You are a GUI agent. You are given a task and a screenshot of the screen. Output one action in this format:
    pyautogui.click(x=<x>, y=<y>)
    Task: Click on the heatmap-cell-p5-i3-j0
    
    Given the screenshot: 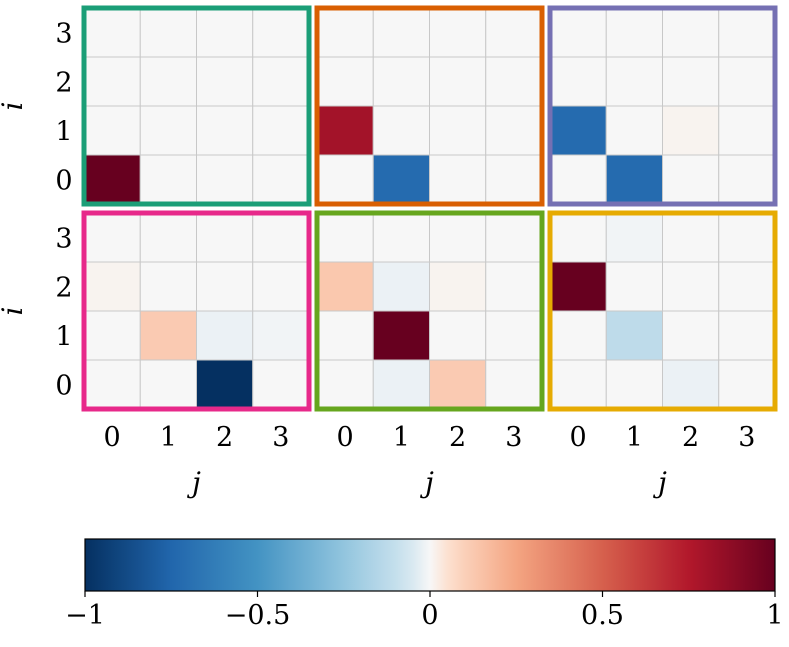 What is the action you would take?
    pyautogui.click(x=345, y=237)
    